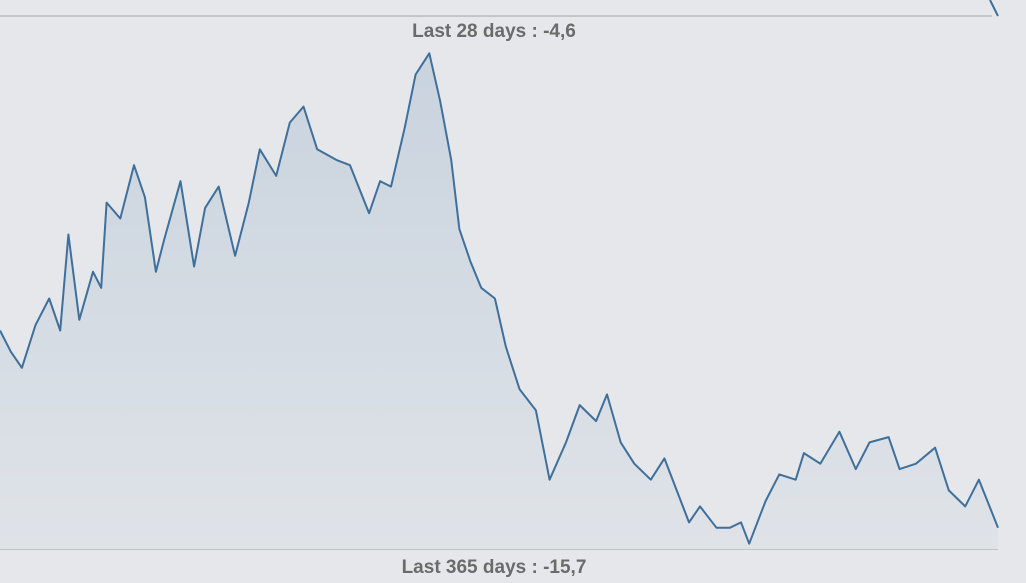  What do you see at coordinates (994, 8) in the screenshot?
I see `previous-chart-edge` at bounding box center [994, 8].